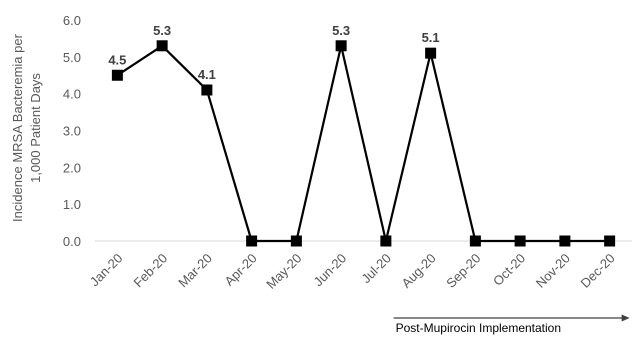 The image size is (636, 342). I want to click on x-tick-label: Aug-20, so click(418, 271).